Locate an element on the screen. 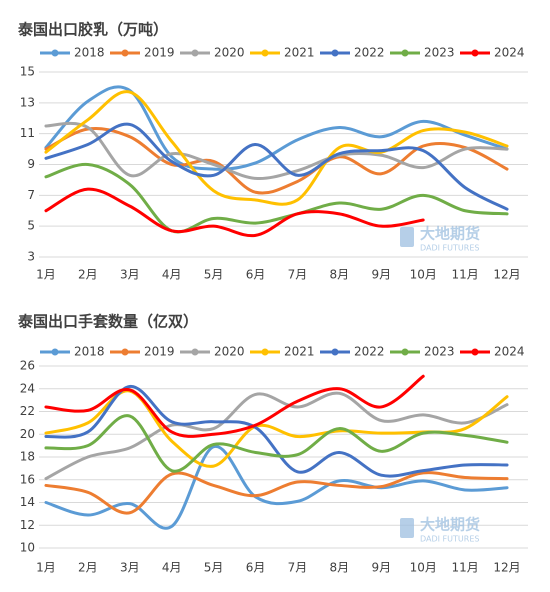 The height and width of the screenshot is (592, 550). y-tick-label: 14 is located at coordinates (27, 502).